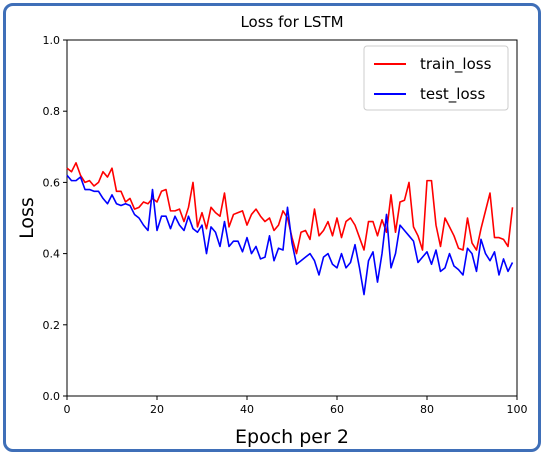 The image size is (550, 462). I want to click on x-tick-label: 100, so click(517, 409).